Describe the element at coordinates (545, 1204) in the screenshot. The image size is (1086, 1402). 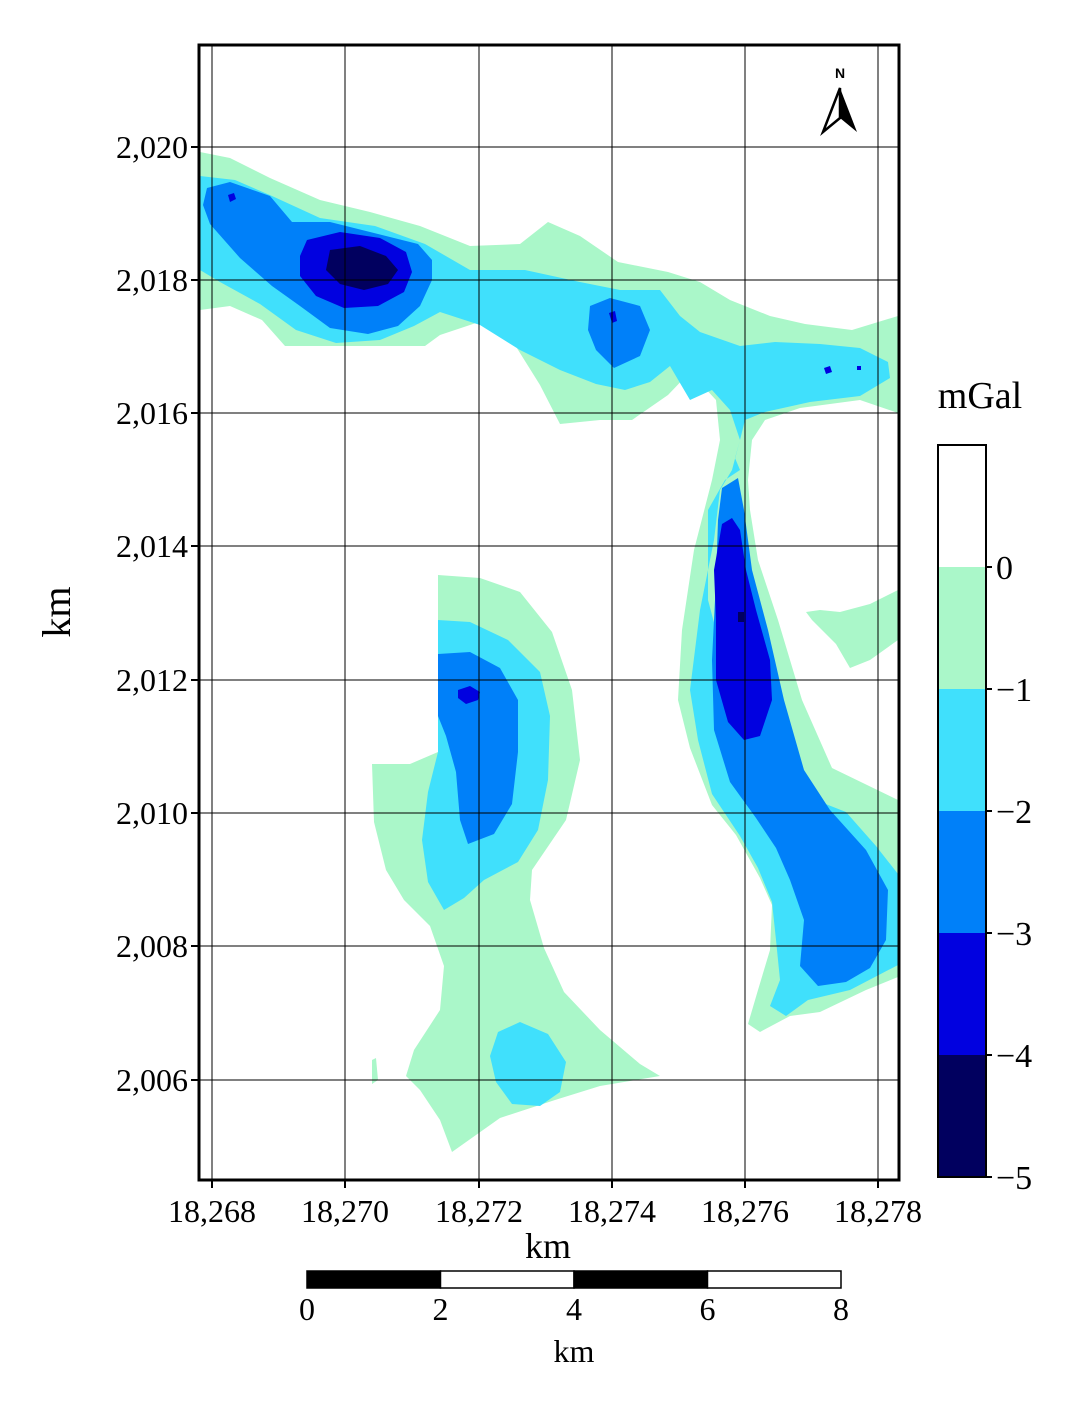
I see `x-tick-labels: 18,268 18,270 18,272 18,274 18,276 18,278` at that location.